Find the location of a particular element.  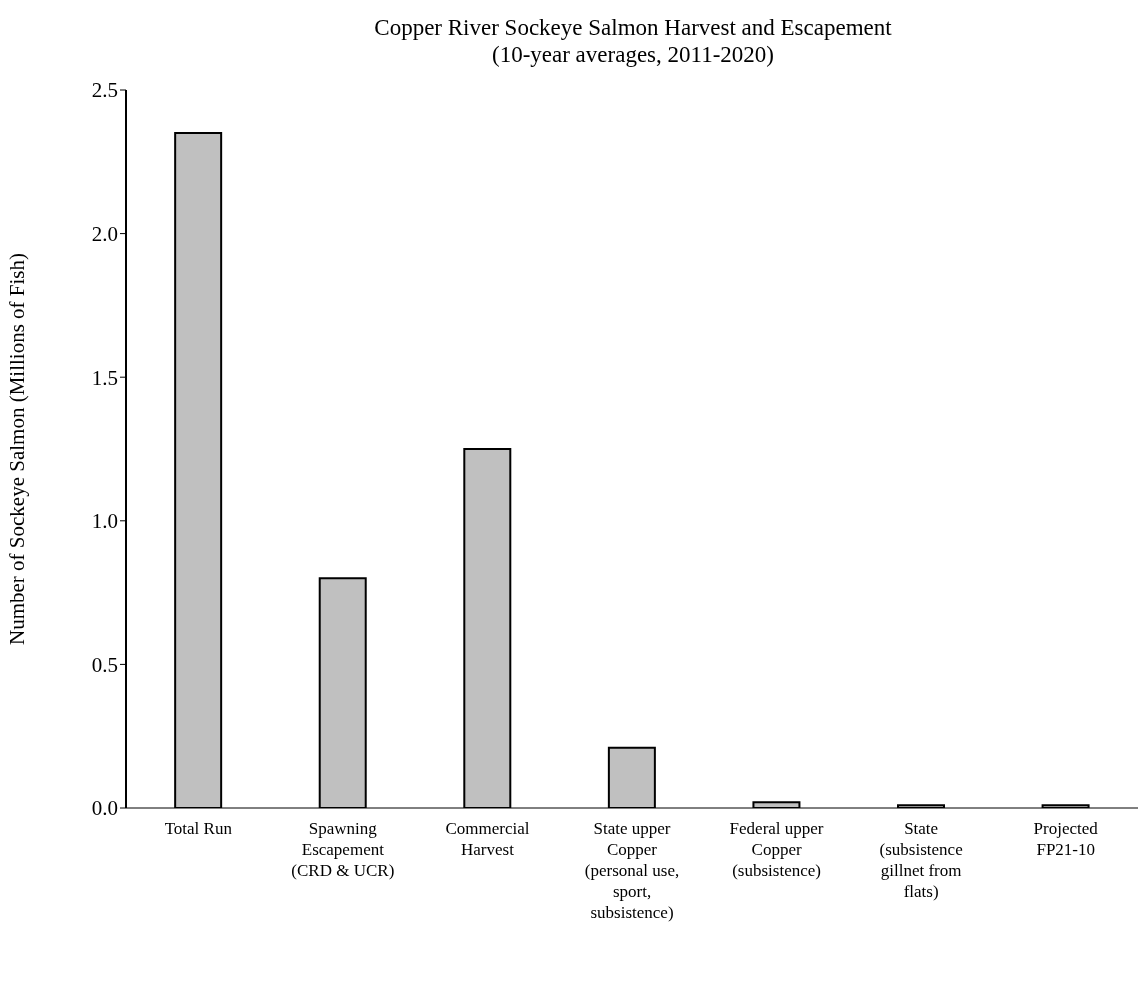

y-tick-label: 1.0 is located at coordinates (104, 521).